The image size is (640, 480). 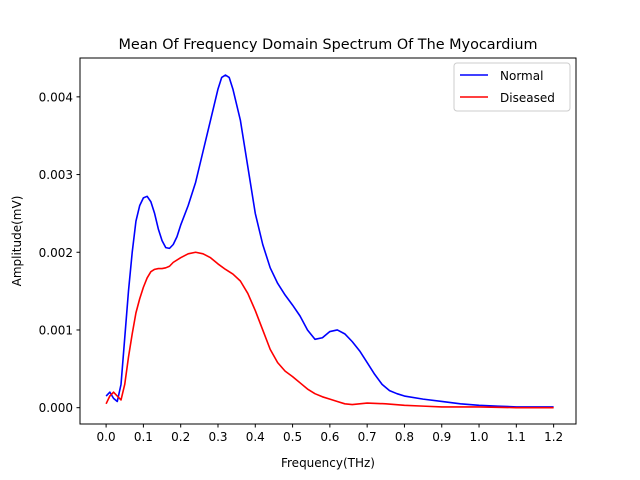 I want to click on x-tick-label: 0.8, so click(x=404, y=437).